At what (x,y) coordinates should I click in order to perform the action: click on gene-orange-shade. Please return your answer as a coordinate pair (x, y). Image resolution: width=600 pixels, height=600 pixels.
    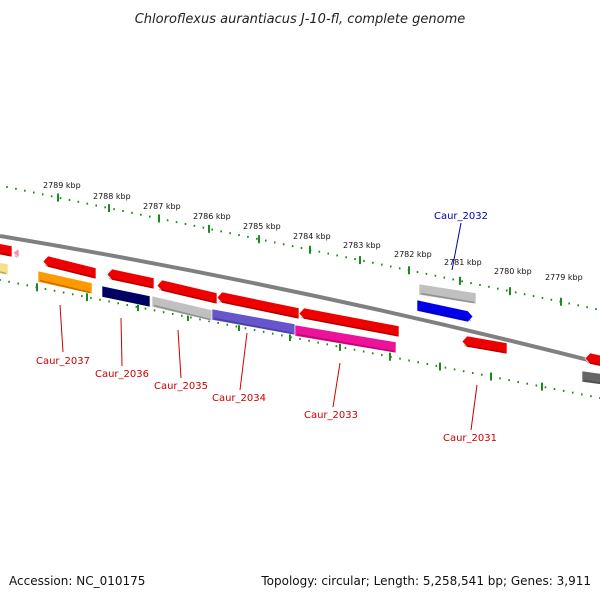
    Looking at the image, I should click on (65, 286).